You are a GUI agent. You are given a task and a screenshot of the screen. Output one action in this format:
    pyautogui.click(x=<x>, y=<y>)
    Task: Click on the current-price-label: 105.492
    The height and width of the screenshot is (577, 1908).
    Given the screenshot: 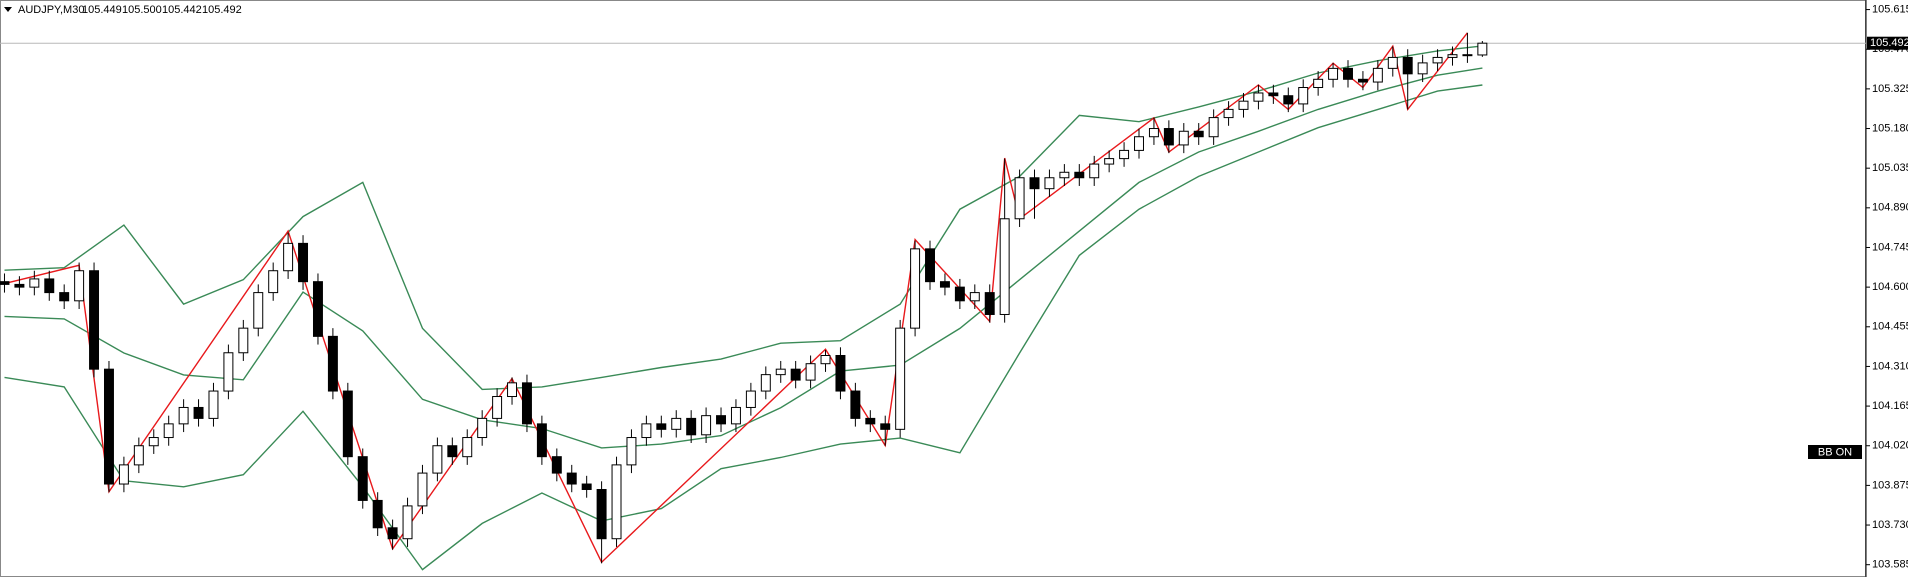 What is the action you would take?
    pyautogui.click(x=1889, y=43)
    